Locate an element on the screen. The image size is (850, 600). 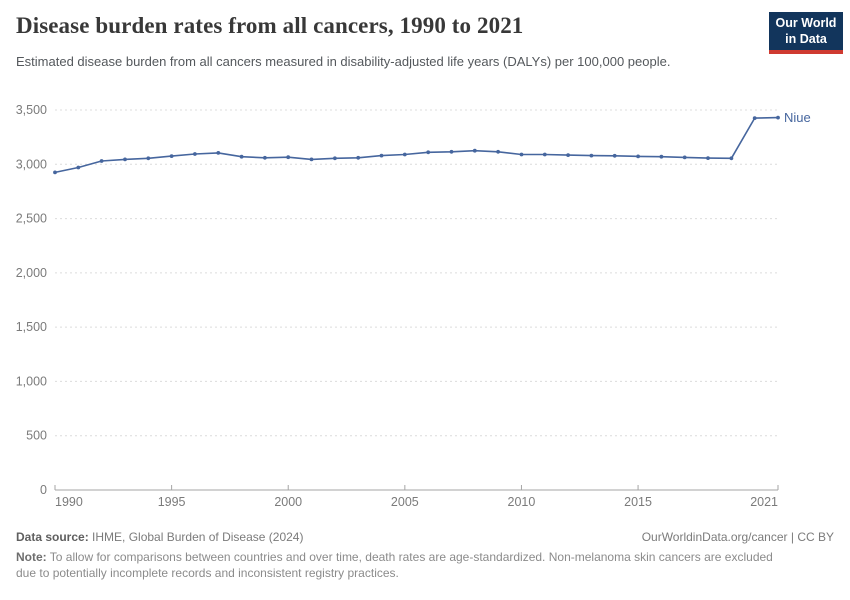
x-axis-label: 2021 is located at coordinates (764, 502).